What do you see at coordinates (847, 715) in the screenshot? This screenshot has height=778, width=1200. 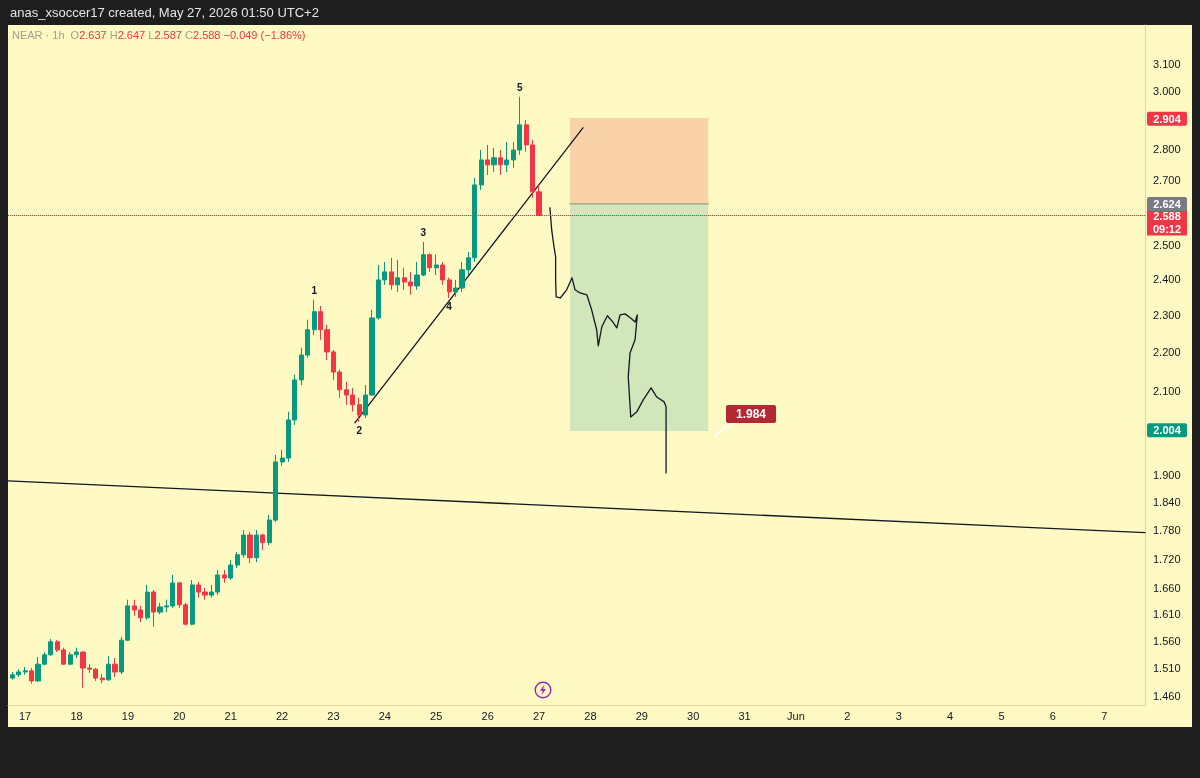 I see `x-tick-label: 2` at bounding box center [847, 715].